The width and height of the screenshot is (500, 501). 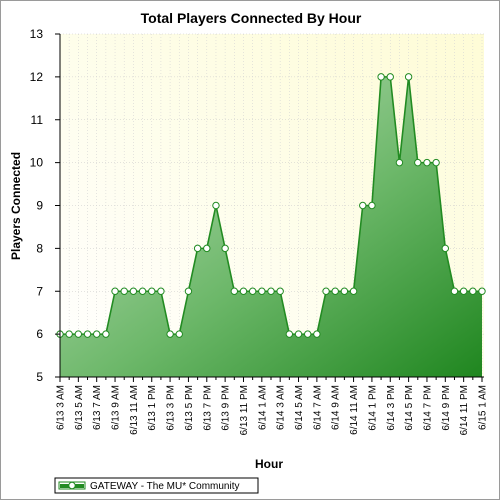 I want to click on x-tick-label: 6/13 7 AM, so click(x=97, y=407).